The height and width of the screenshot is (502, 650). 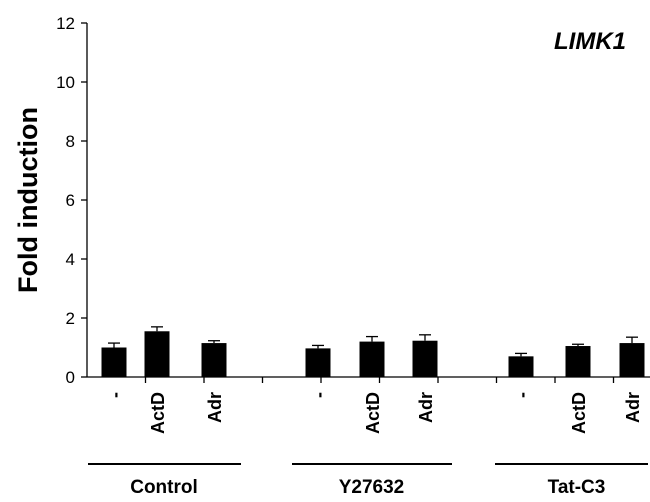 I want to click on bars-layer, so click(x=373, y=354).